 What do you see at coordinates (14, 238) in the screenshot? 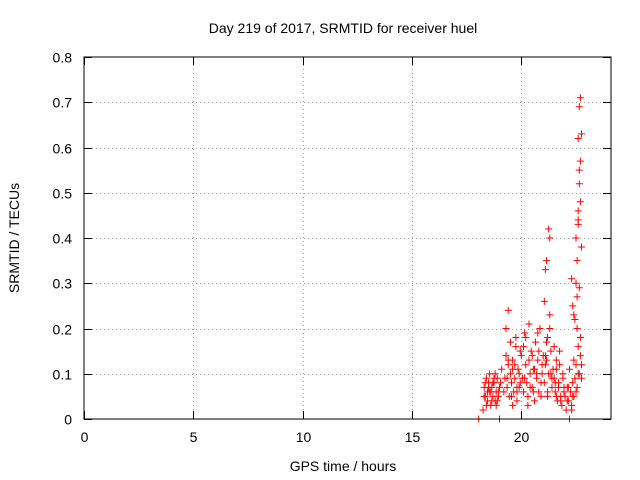
I see `y-axis-label: SRMTID / TECUs` at bounding box center [14, 238].